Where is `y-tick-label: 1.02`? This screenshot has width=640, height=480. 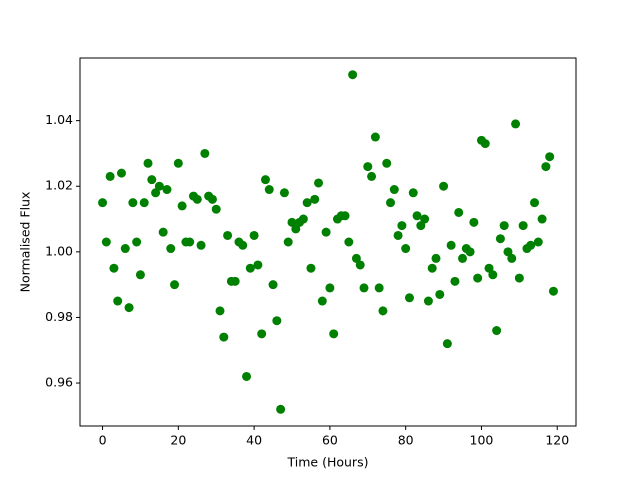 y-tick-label: 1.02 is located at coordinates (59, 185).